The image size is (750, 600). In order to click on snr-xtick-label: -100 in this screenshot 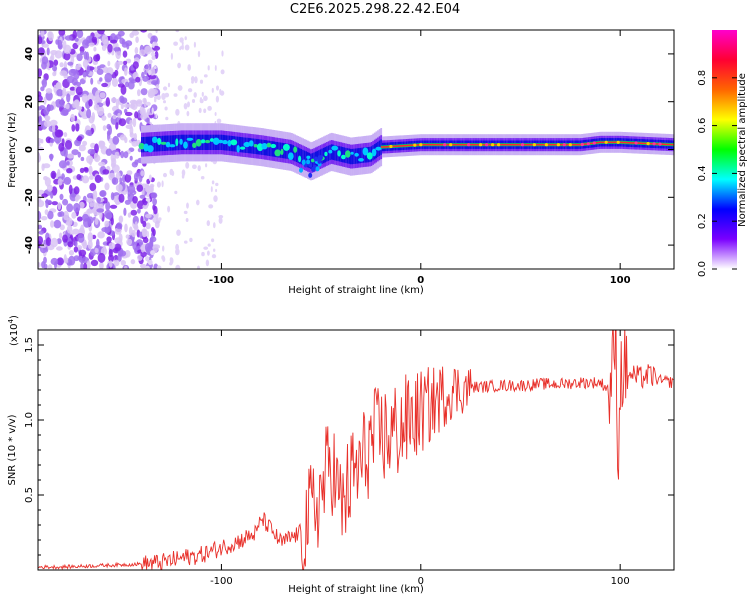, I will do `click(221, 581)`.